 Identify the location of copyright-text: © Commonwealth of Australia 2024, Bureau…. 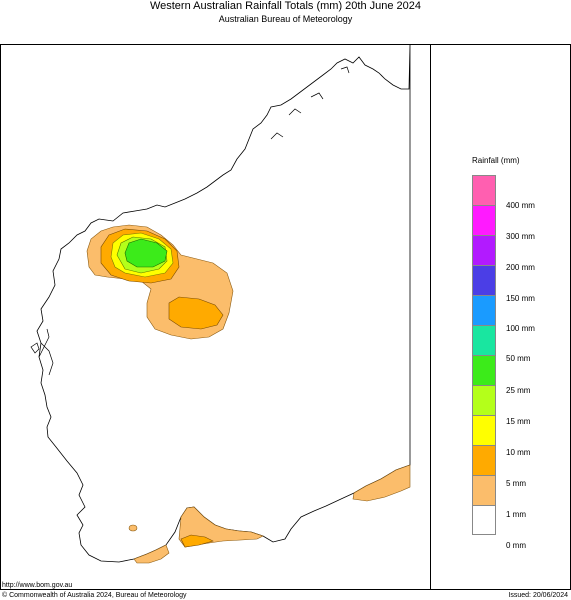
(94, 595).